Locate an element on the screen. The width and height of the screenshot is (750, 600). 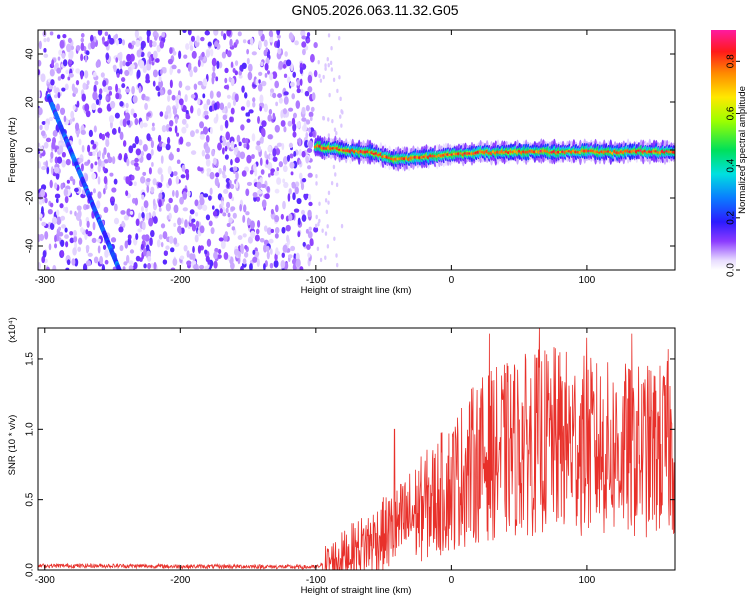
x-tick-label: -300 is located at coordinates (45, 280).